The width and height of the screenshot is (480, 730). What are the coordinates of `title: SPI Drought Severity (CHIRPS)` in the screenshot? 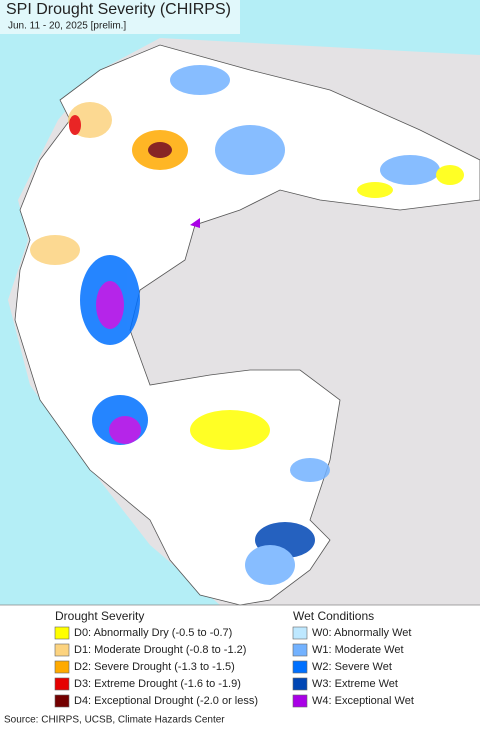 It's located at (118, 9).